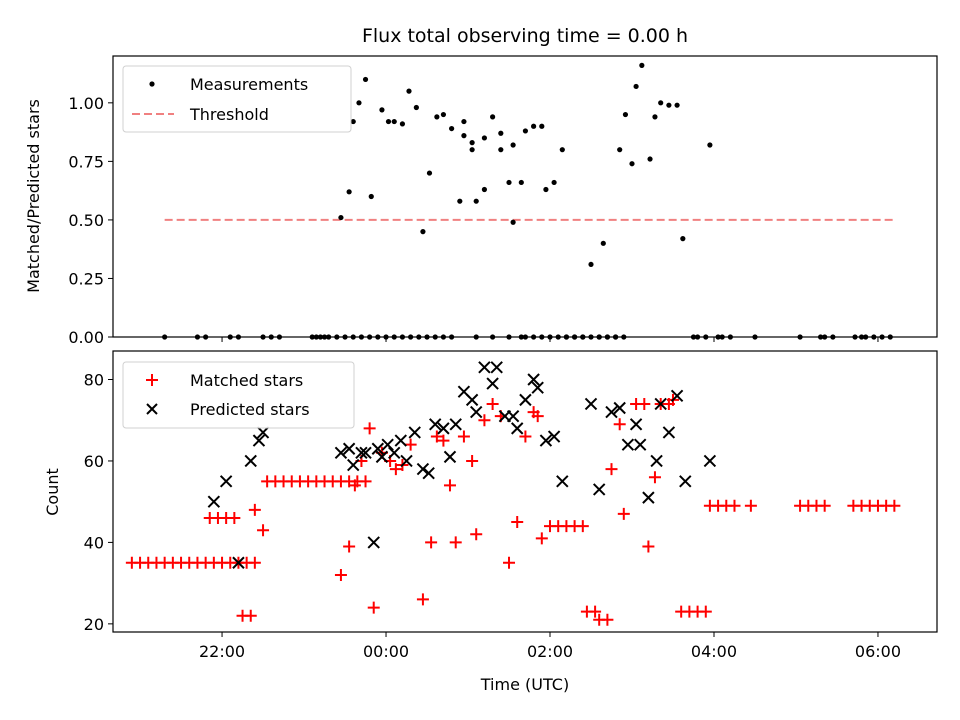 Image resolution: width=960 pixels, height=720 pixels. Describe the element at coordinates (94, 380) in the screenshot. I see `count-y-tick-label: 80` at that location.